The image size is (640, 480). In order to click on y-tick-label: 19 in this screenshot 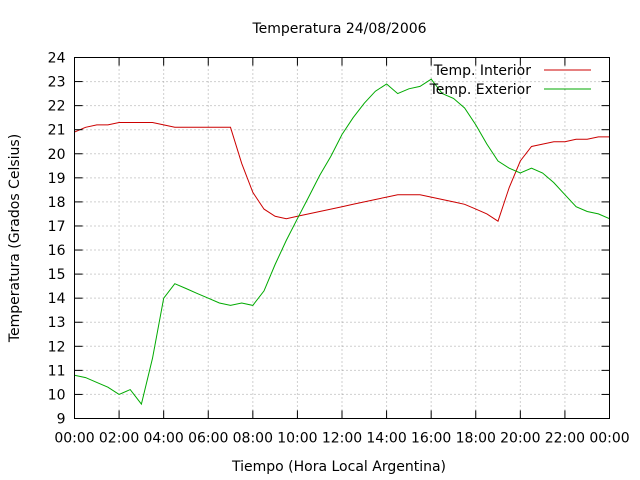, I will do `click(57, 179)`.